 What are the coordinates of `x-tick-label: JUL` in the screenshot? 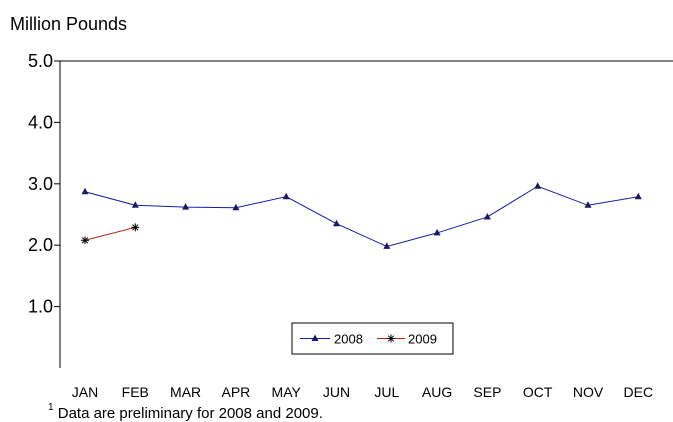 It's located at (386, 392).